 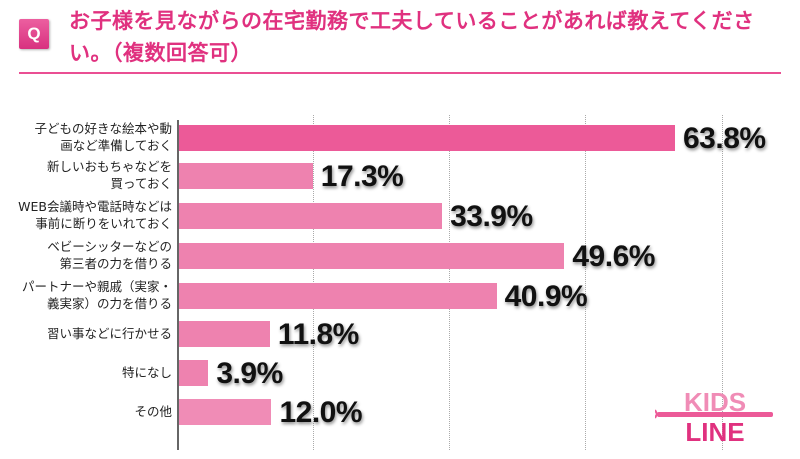 What do you see at coordinates (714, 431) in the screenshot?
I see `svg-text: LINE` at bounding box center [714, 431].